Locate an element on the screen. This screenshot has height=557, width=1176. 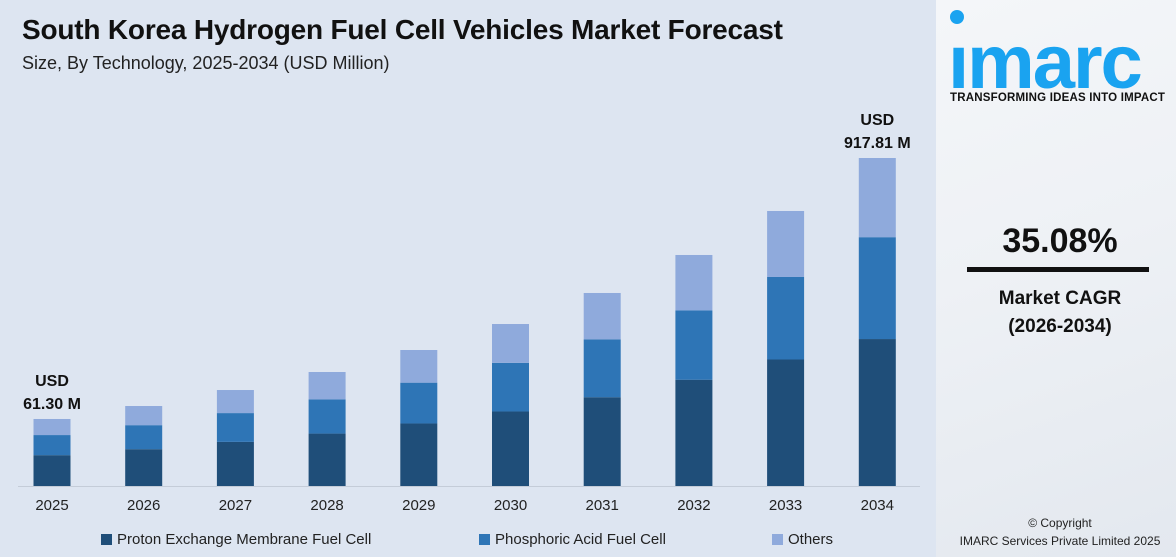
tagline: TRANSFORMING IDEAS INTO IMPACT is located at coordinates (1058, 98).